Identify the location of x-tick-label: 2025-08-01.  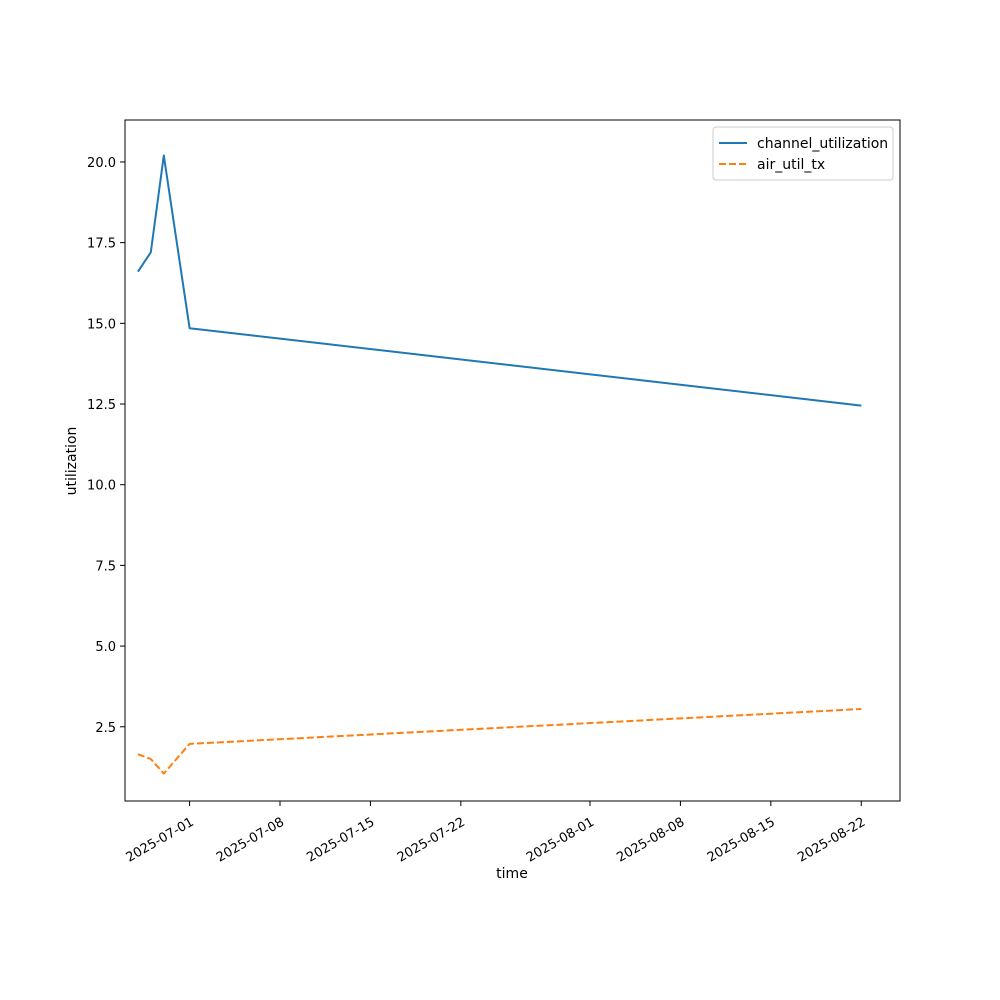
(560, 840).